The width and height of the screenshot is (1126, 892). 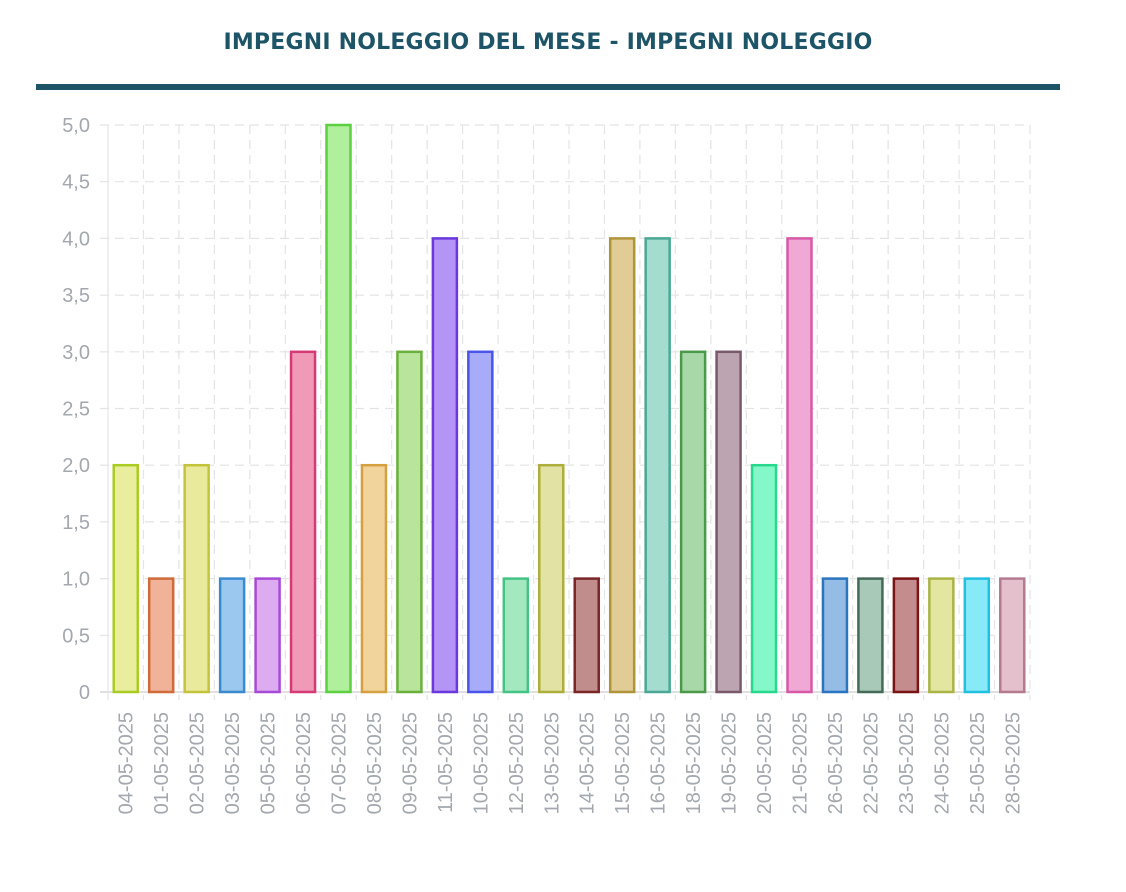 What do you see at coordinates (907, 763) in the screenshot?
I see `x-tick-label: 23-05-2025` at bounding box center [907, 763].